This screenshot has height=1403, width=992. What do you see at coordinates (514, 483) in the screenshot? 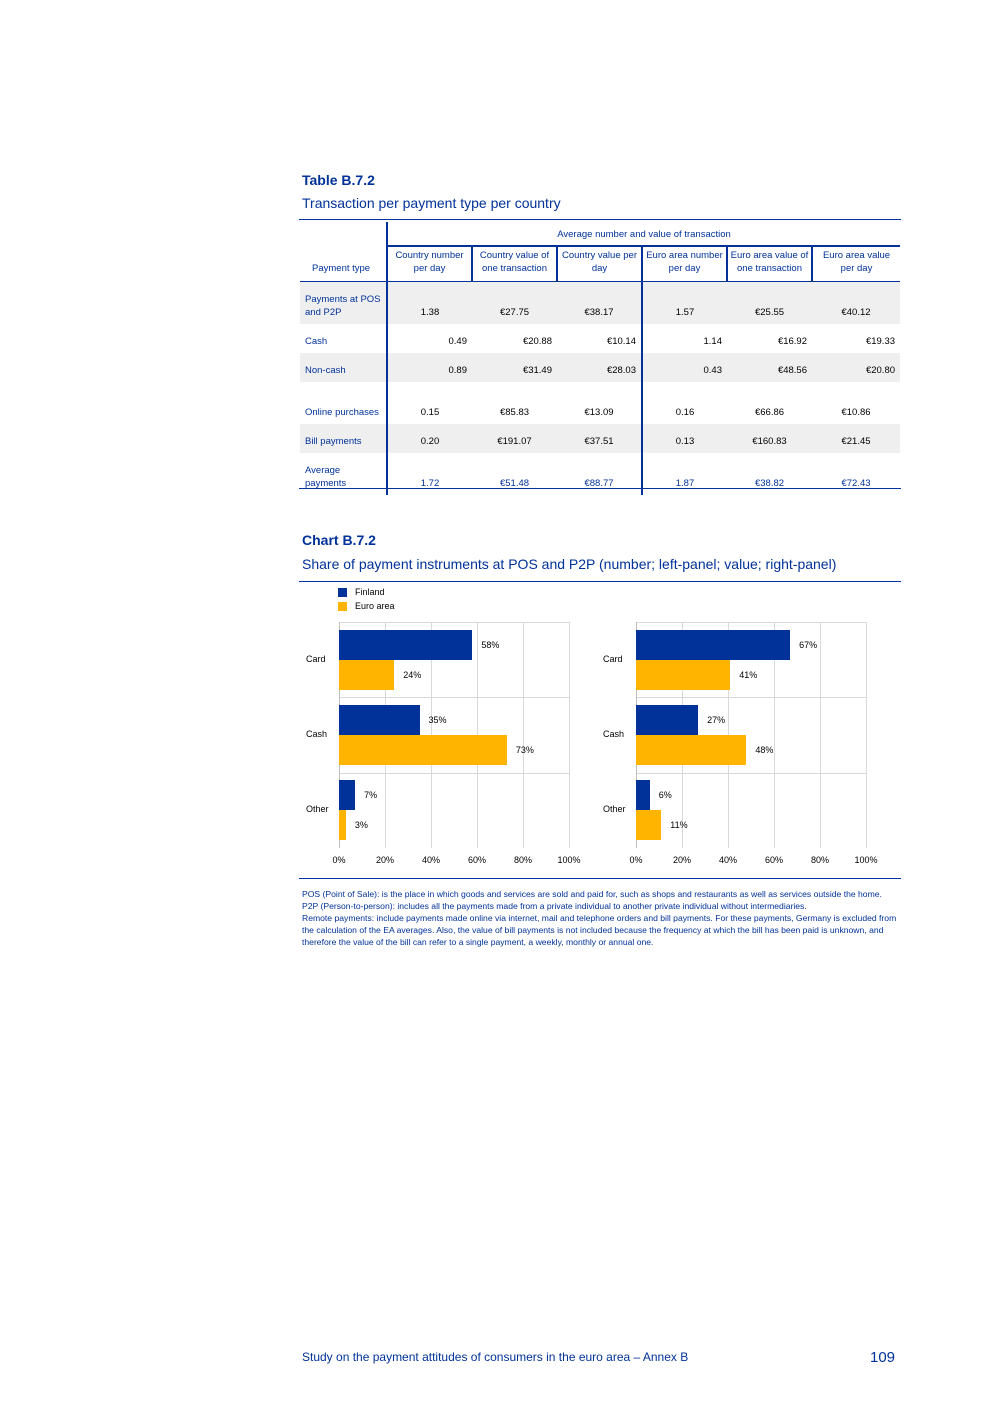
I see `cell: €51.48` at bounding box center [514, 483].